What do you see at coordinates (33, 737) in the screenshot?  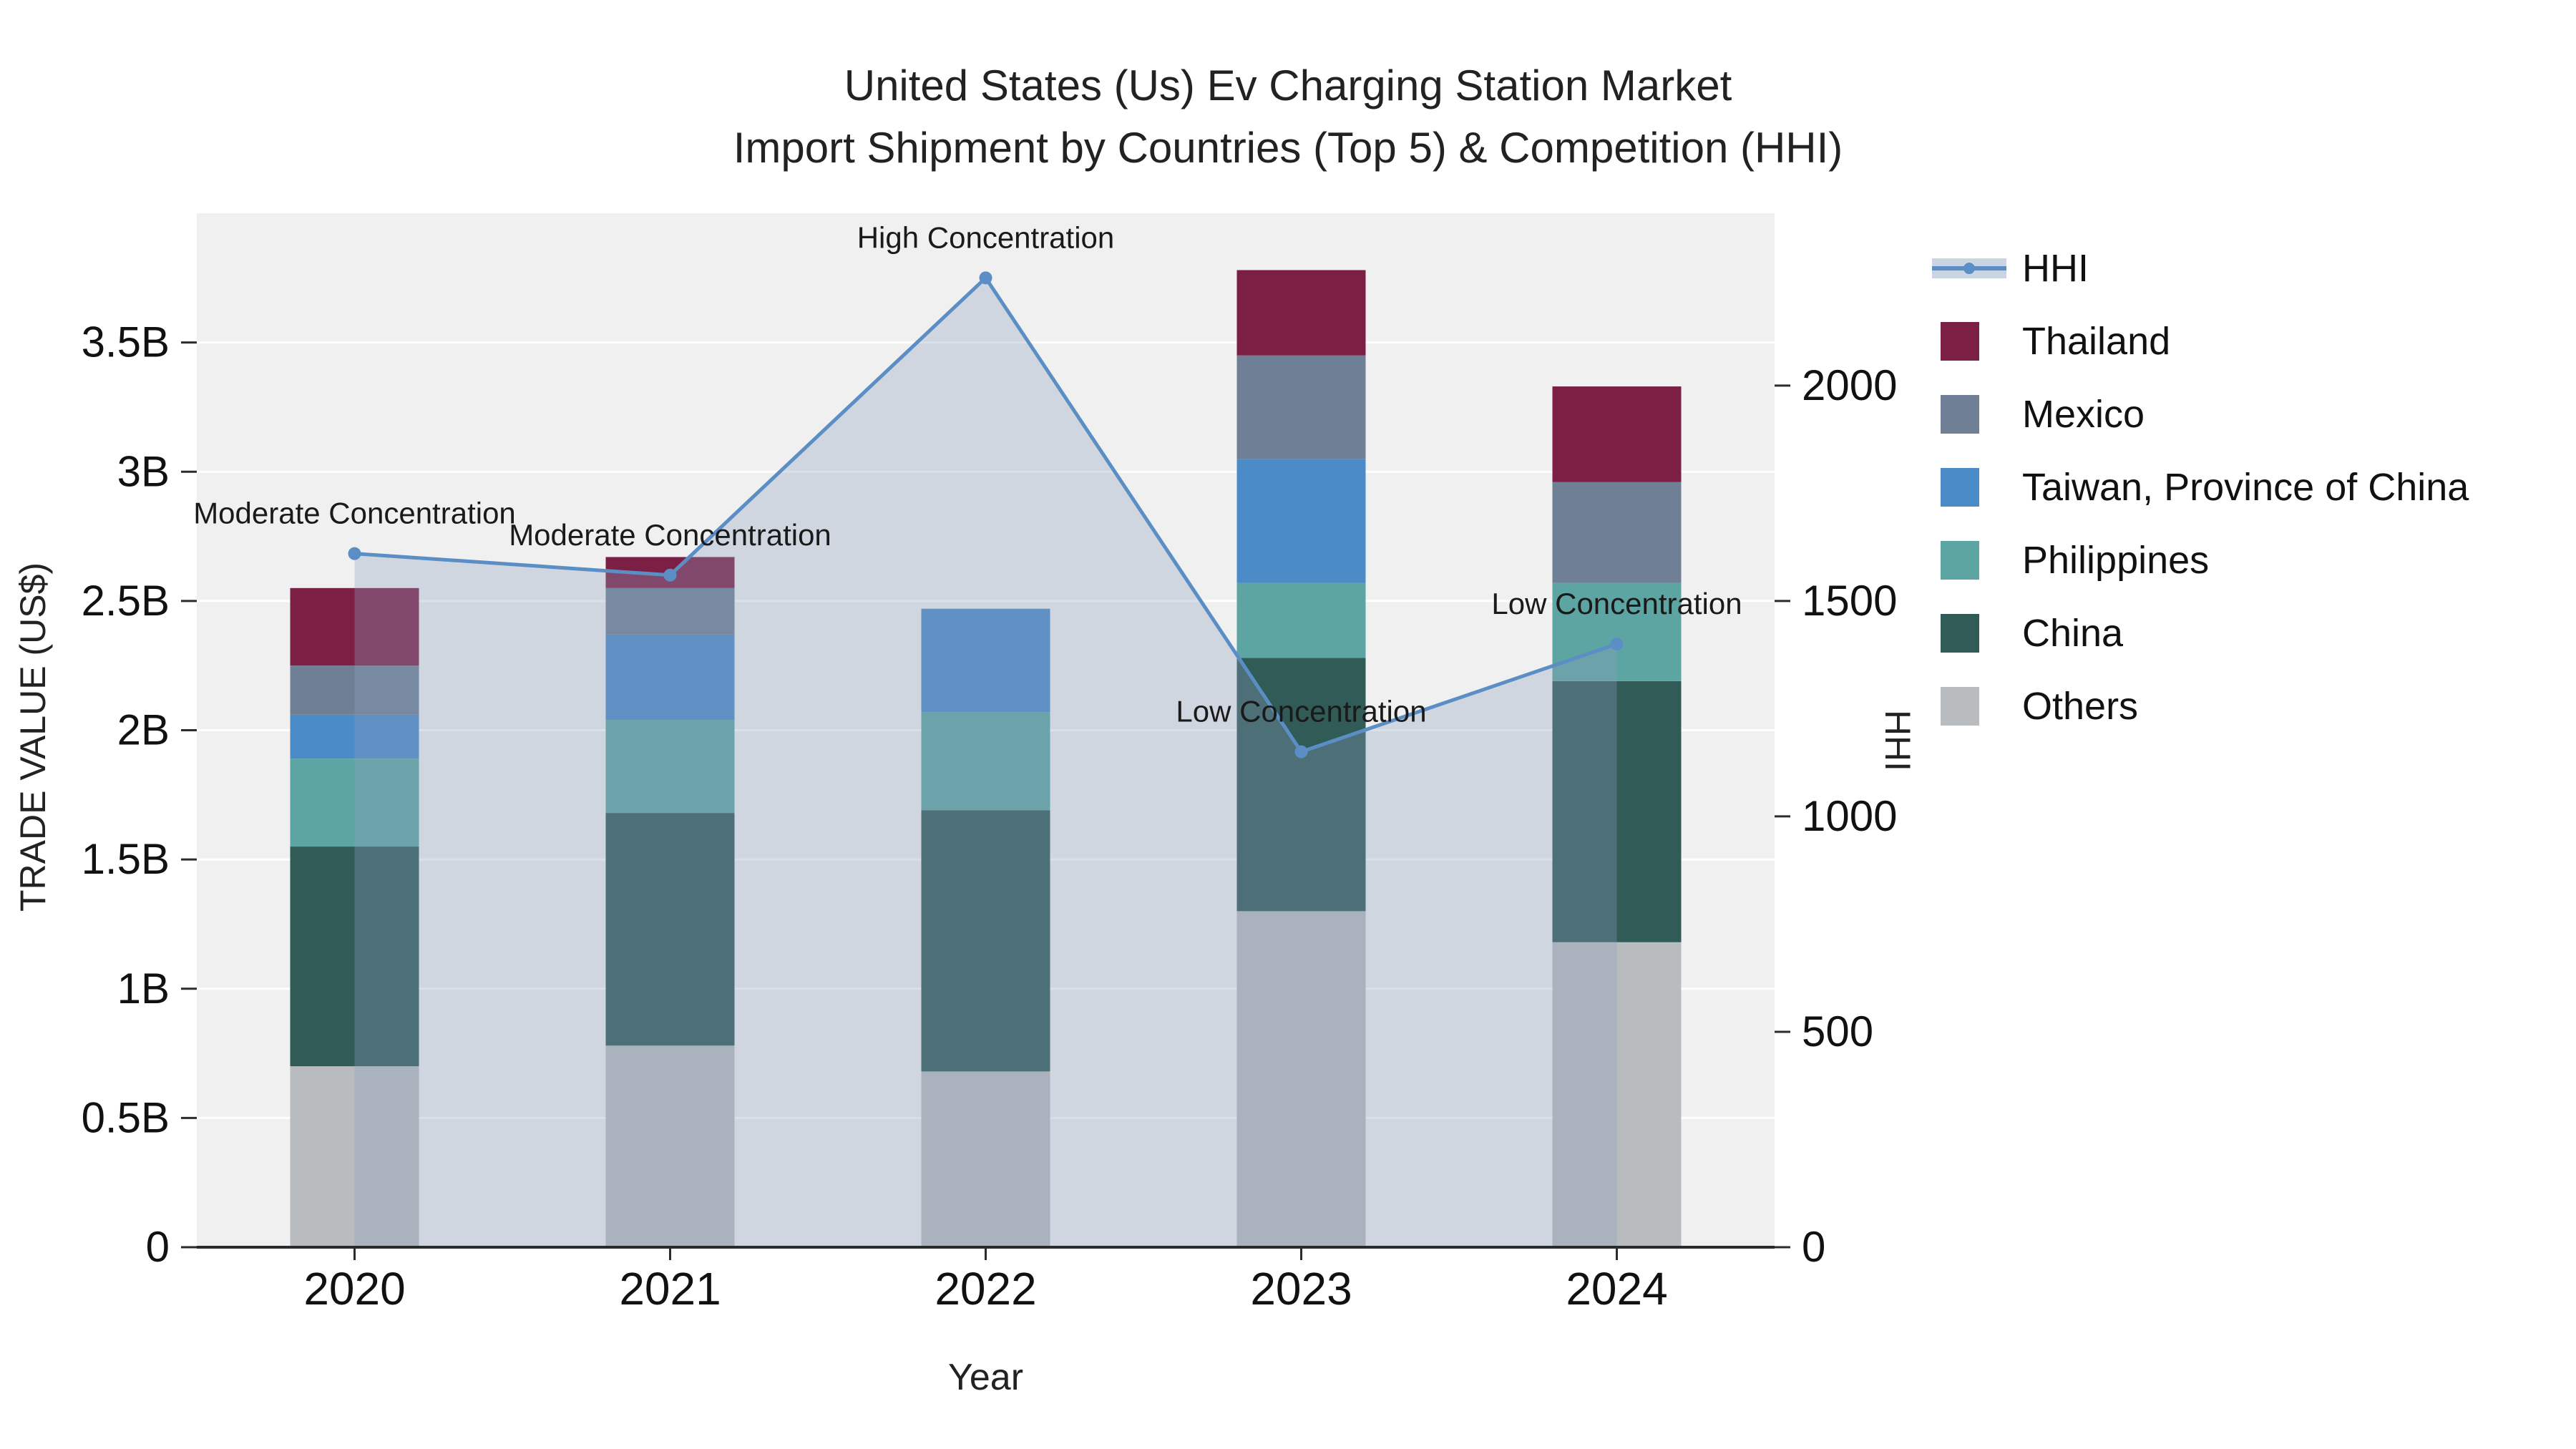 I see `y-axis-title-left: TRADE VALUE (US$)` at bounding box center [33, 737].